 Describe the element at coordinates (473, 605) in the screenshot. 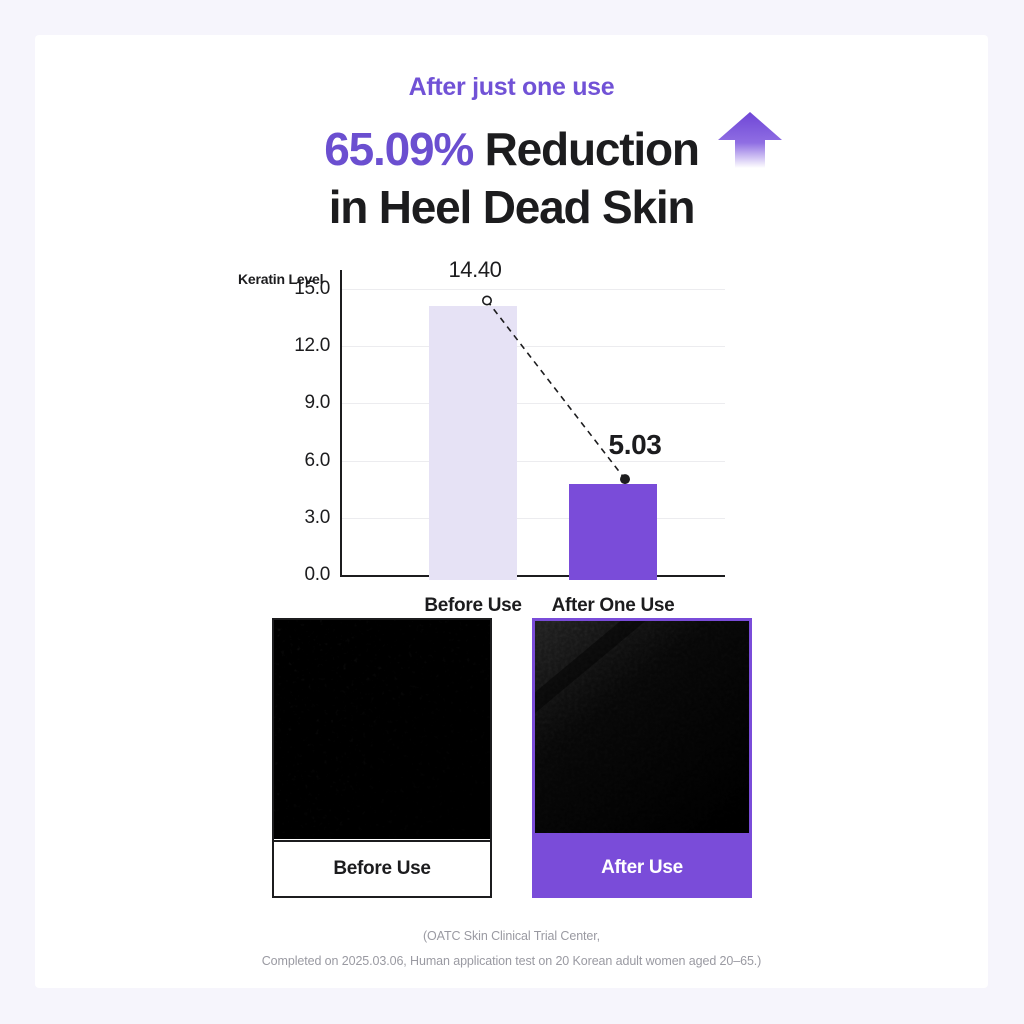

I see `x-axis-label-before-use: Before Use` at that location.